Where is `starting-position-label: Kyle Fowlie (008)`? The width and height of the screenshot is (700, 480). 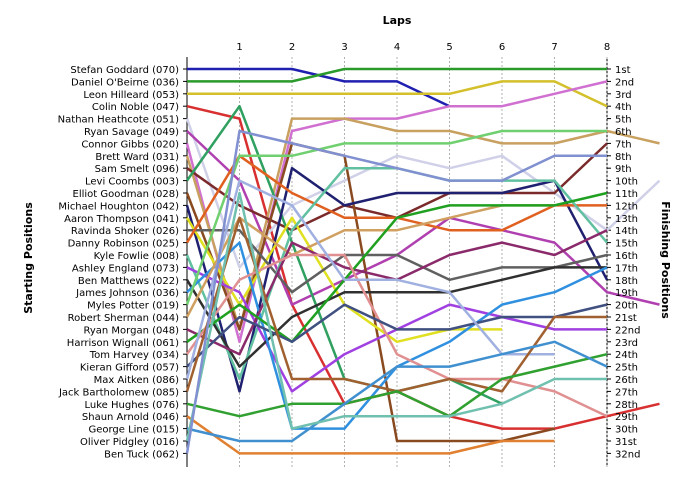
starting-position-label: Kyle Fowlie (008) is located at coordinates (136, 256).